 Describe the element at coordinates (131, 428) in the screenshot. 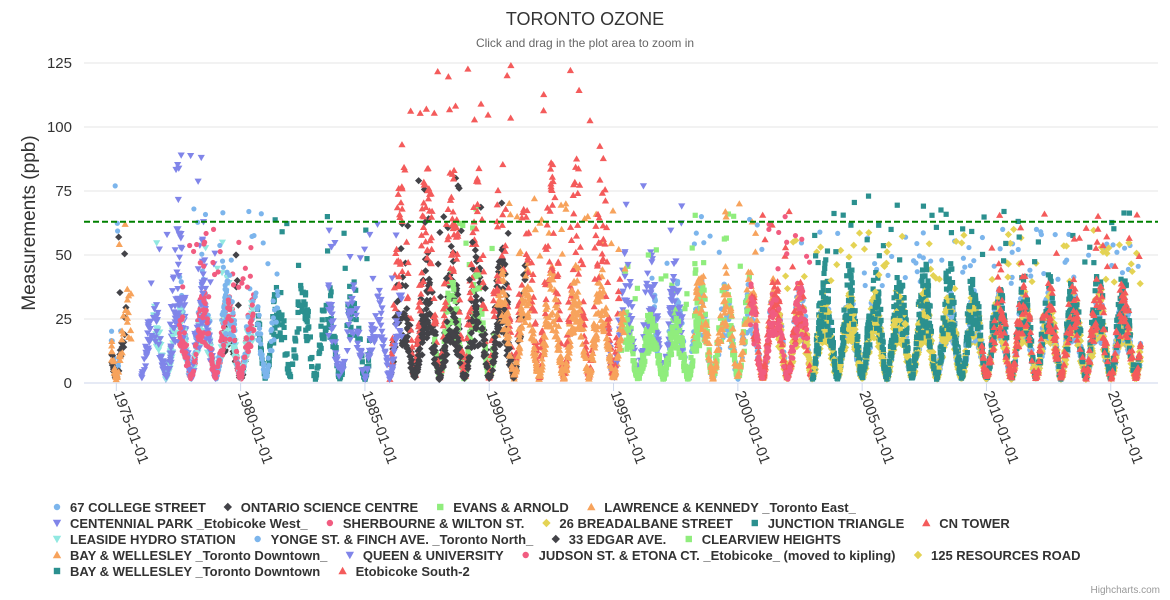

I see `x-tick-label: 1975-01-01` at that location.